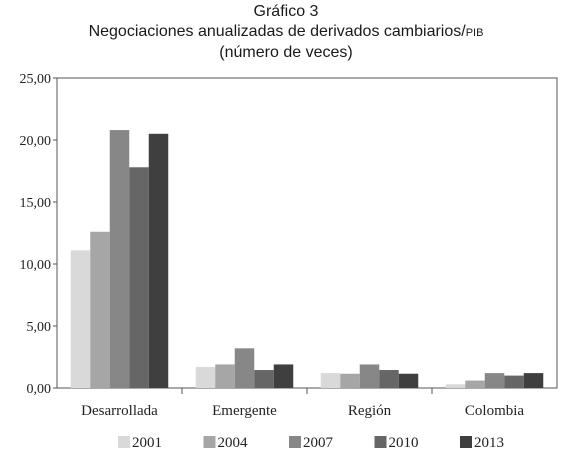 This screenshot has width=572, height=454. What do you see at coordinates (36, 265) in the screenshot?
I see `y-tick-label: 10,00` at bounding box center [36, 265].